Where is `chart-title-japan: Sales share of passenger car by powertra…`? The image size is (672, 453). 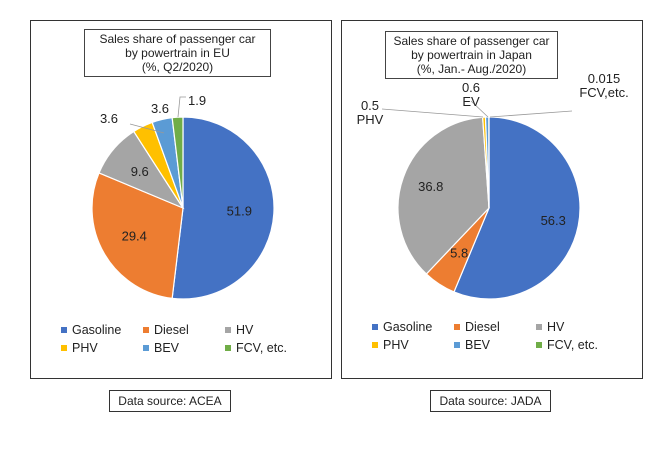 chart-title-japan: Sales share of passenger car by powertra… is located at coordinates (471, 55).